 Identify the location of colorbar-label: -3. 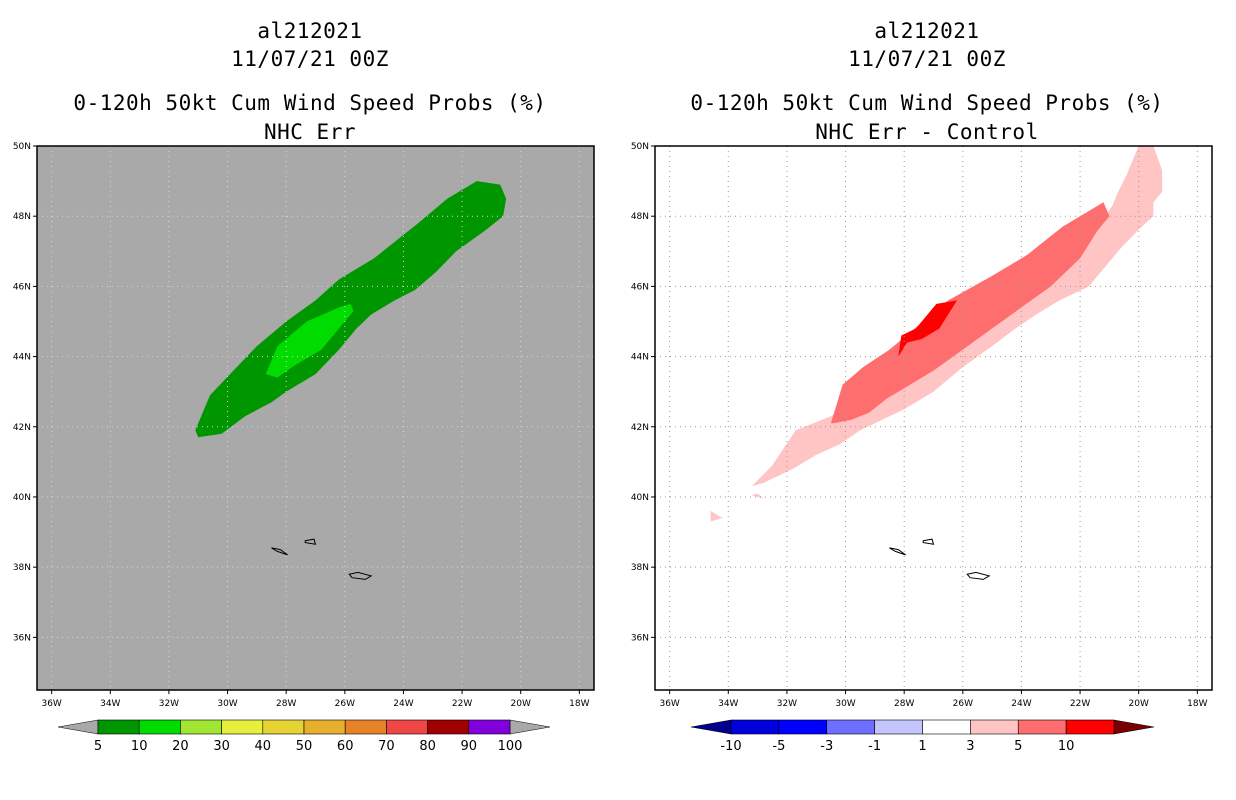
(826, 746).